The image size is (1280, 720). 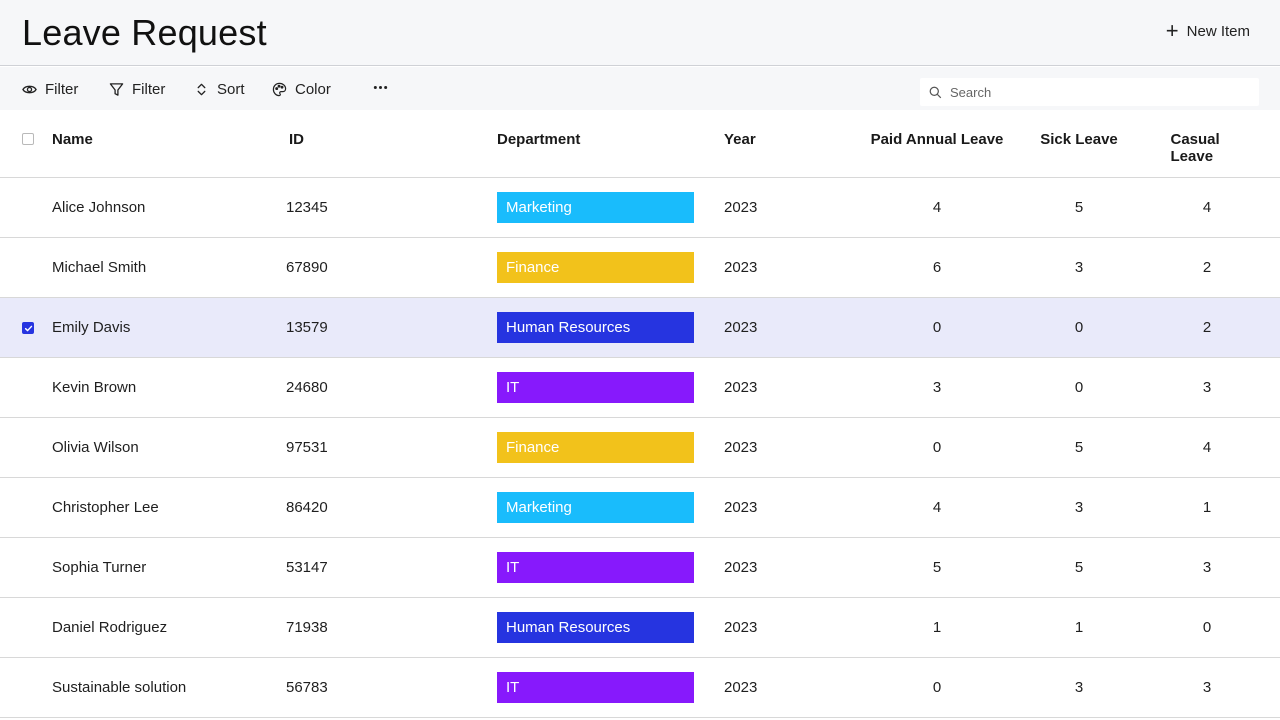 What do you see at coordinates (296, 139) in the screenshot?
I see `column-header-id: ID` at bounding box center [296, 139].